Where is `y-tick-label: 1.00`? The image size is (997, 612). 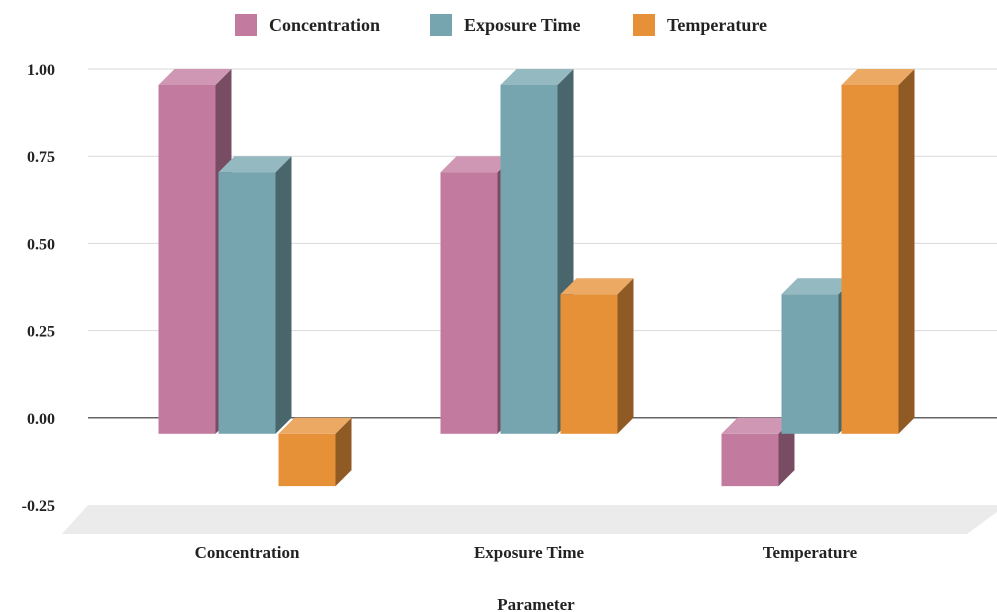 y-tick-label: 1.00 is located at coordinates (41, 70).